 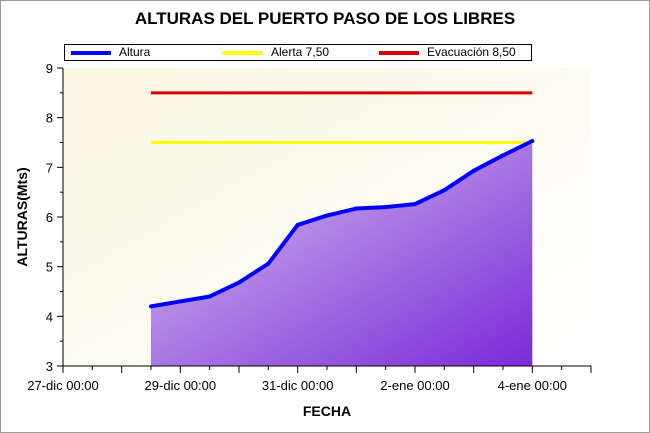 What do you see at coordinates (325, 18) in the screenshot?
I see `chart-title: ALTURAS DEL PUERTO PASO DE LOS LIBRES` at bounding box center [325, 18].